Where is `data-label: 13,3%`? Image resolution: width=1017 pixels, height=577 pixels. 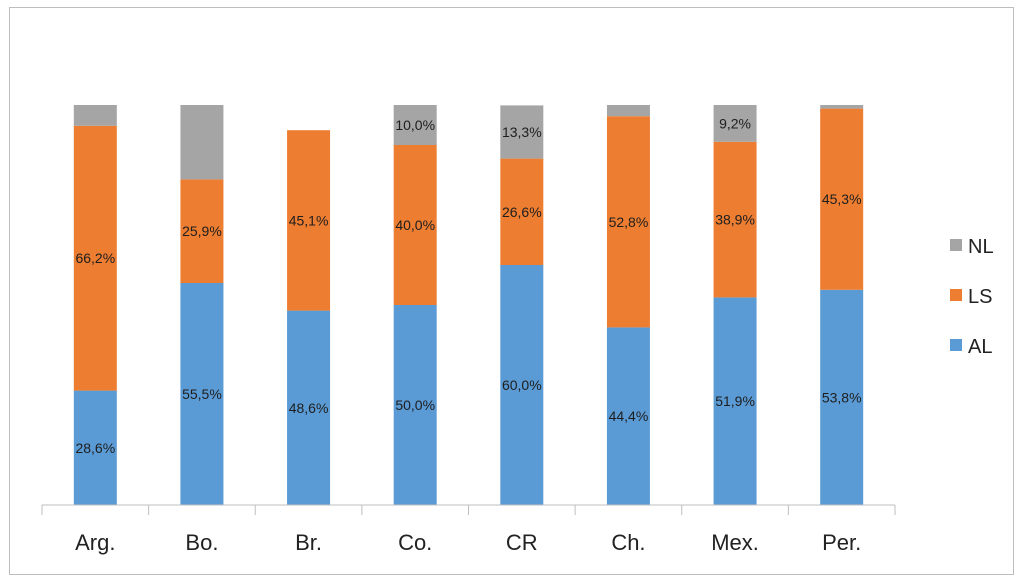
data-label: 13,3% is located at coordinates (522, 132).